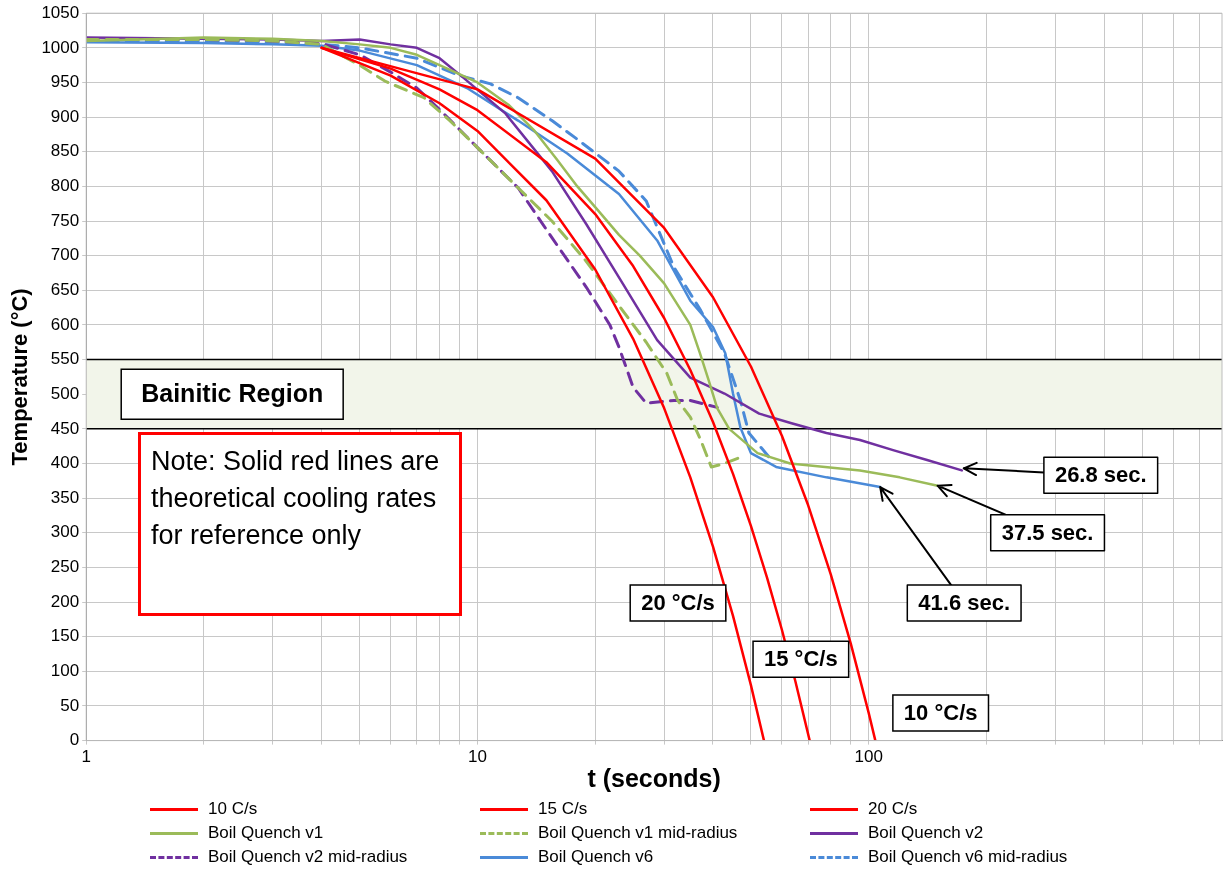  Describe the element at coordinates (65, 567) in the screenshot. I see `y-tick-label: 250` at that location.